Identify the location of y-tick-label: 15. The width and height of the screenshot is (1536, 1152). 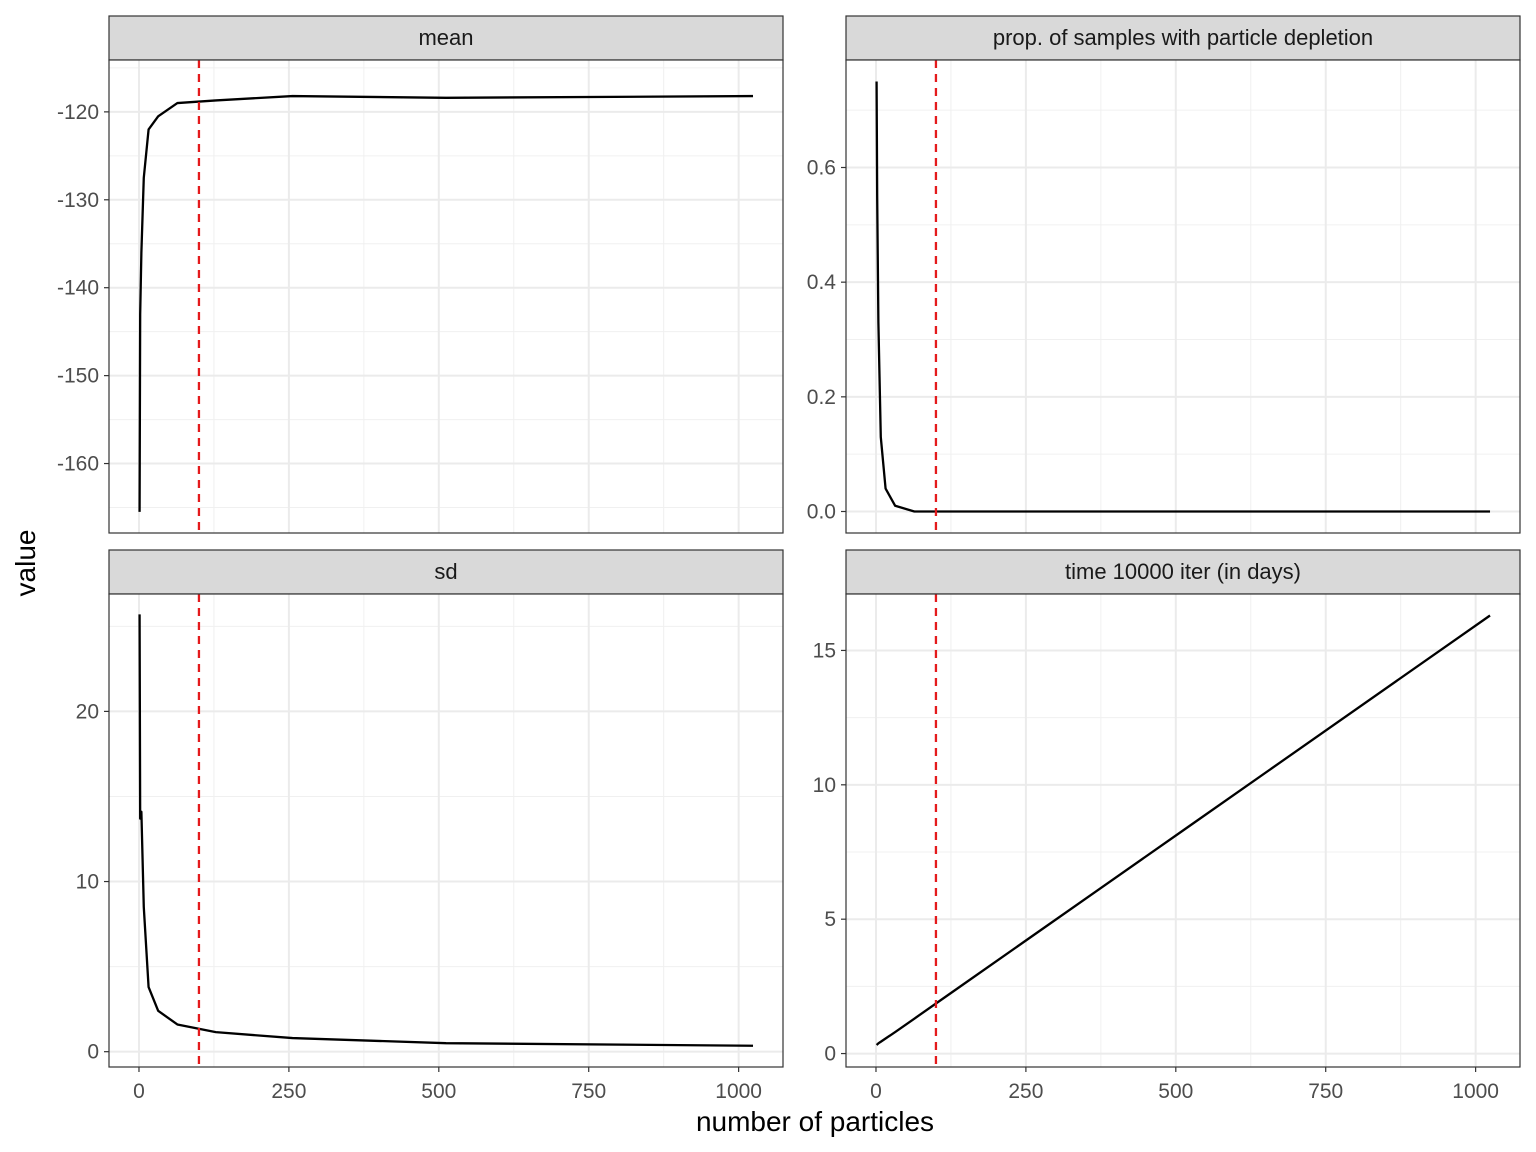
(824, 650).